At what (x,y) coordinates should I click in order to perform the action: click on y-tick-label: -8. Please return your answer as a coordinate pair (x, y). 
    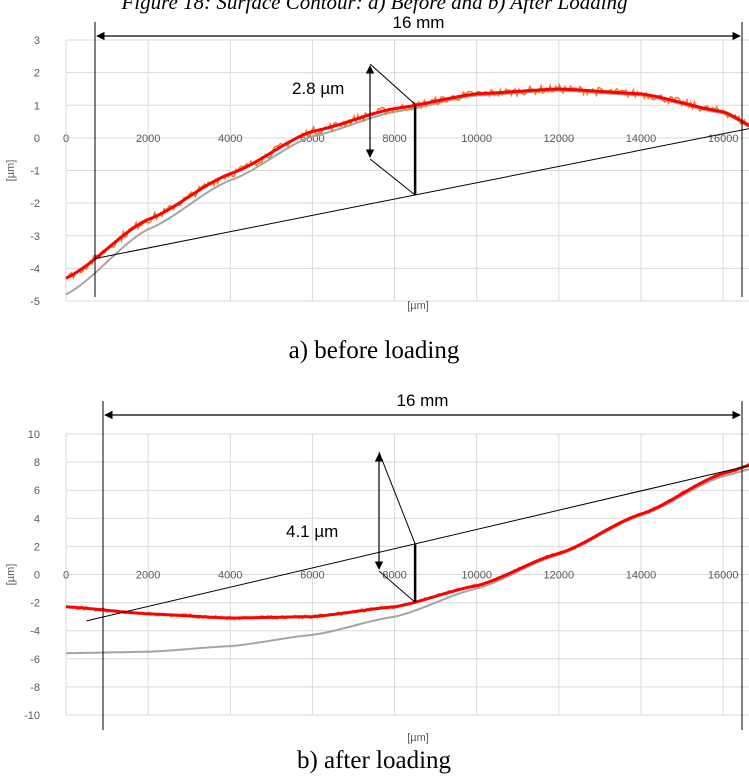
    Looking at the image, I should click on (35, 688).